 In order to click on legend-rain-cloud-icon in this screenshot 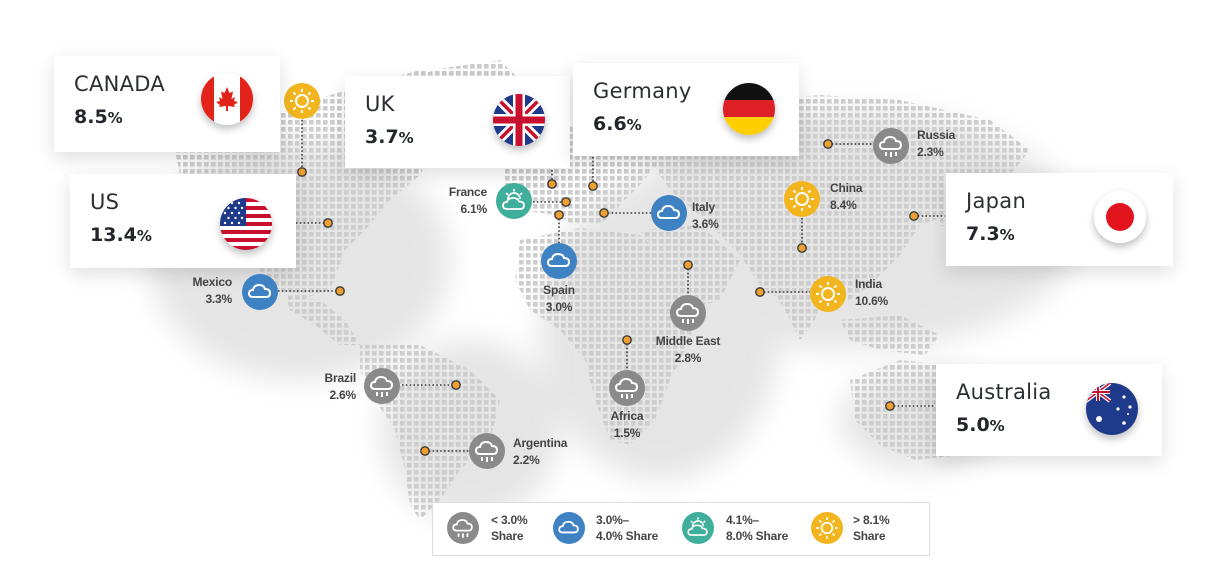, I will do `click(463, 528)`.